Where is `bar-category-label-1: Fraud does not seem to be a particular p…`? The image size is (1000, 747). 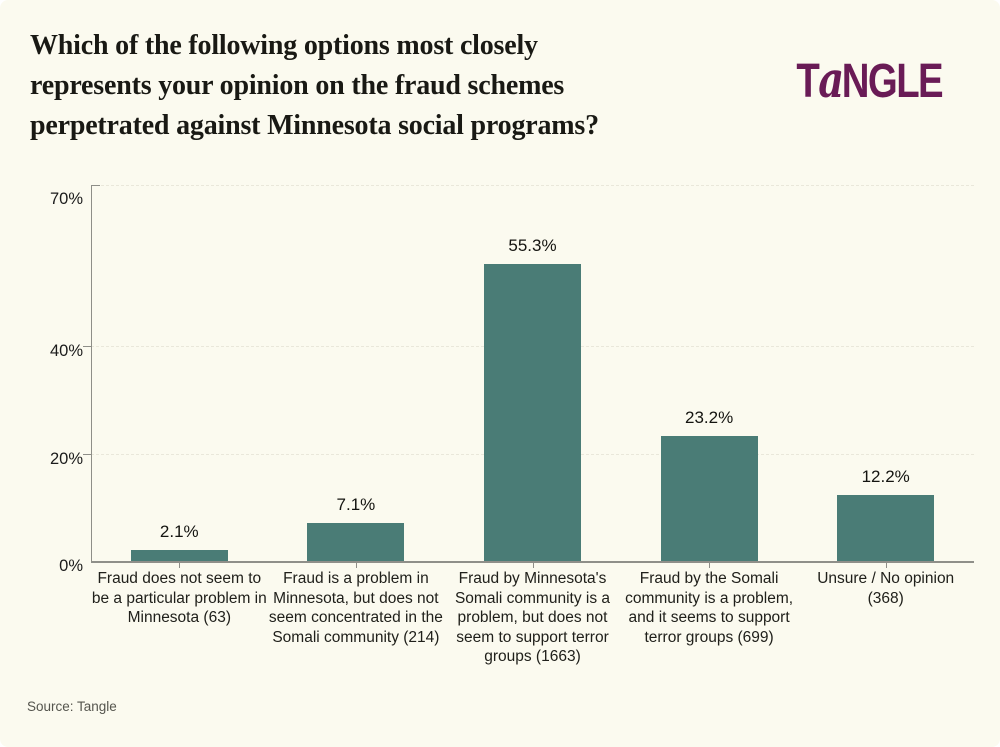
bar-category-label-1: Fraud does not seem to be a particular p… is located at coordinates (179, 598).